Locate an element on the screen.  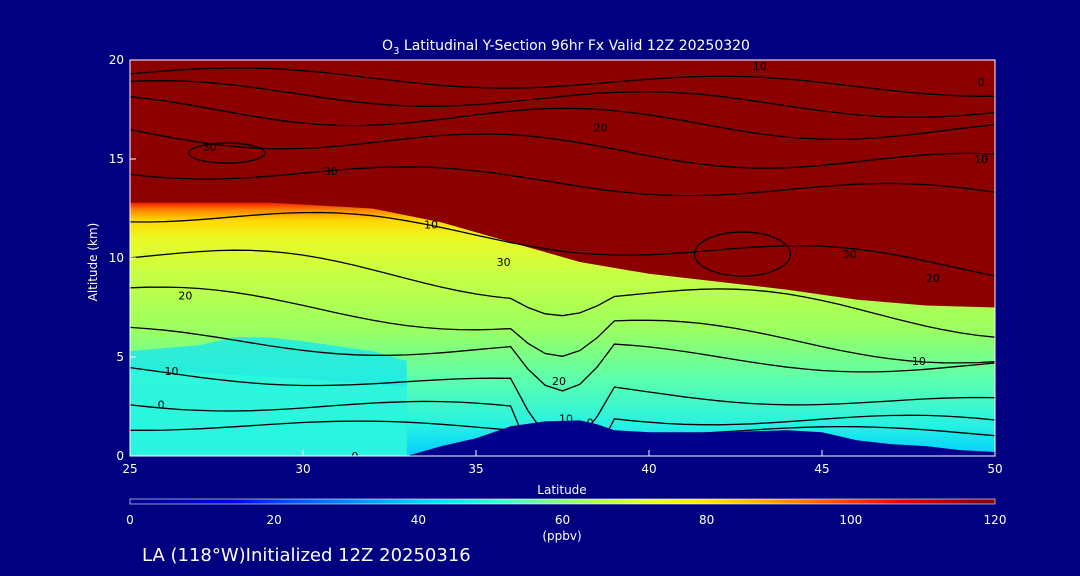
x-tick-label: 45 is located at coordinates (821, 469).